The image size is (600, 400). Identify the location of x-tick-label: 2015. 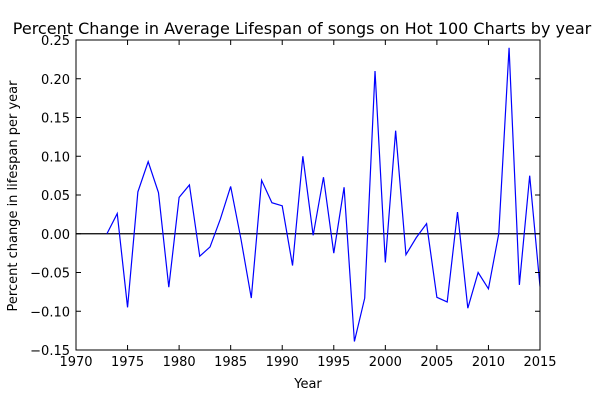
(539, 362).